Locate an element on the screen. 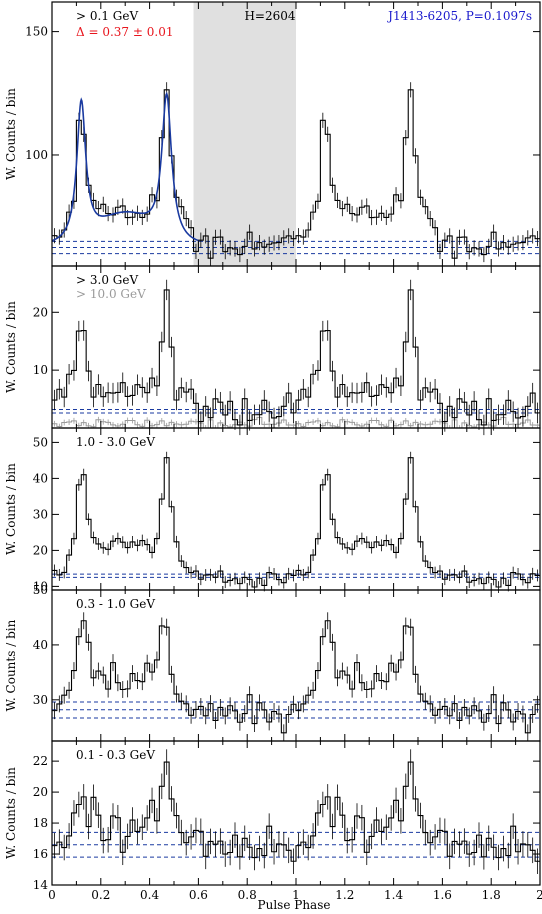 This screenshot has width=542, height=914. off-pulse-shaded-region is located at coordinates (244, 134).